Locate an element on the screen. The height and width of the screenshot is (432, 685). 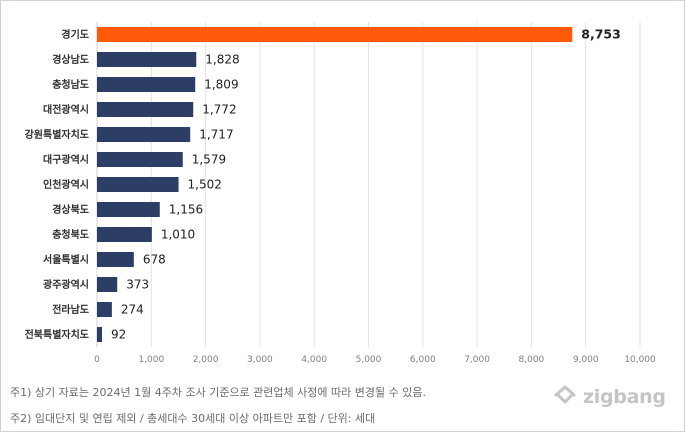
category-label: 인천광역시 is located at coordinates (66, 184).